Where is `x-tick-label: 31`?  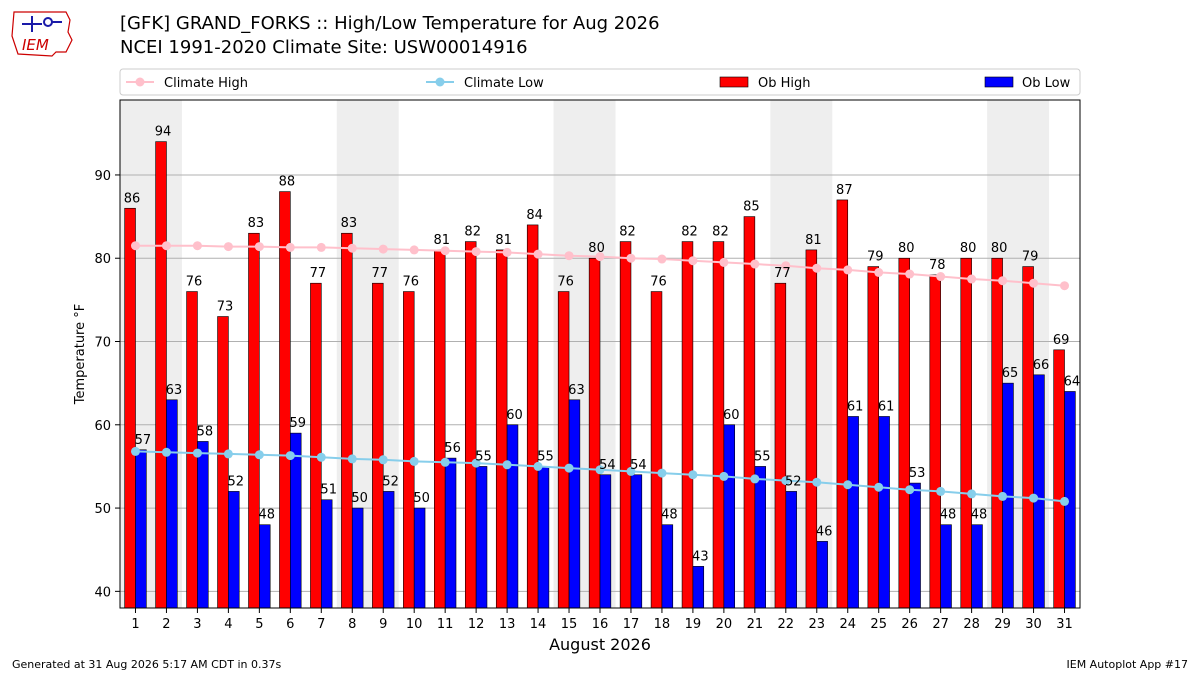
x-tick-label: 31 is located at coordinates (1064, 624).